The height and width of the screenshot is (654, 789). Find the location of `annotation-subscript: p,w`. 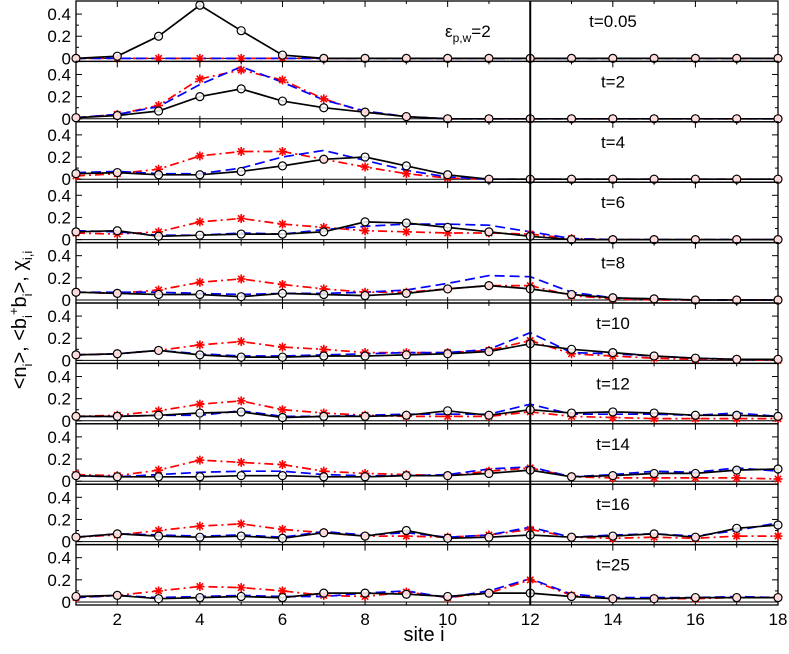

annotation-subscript: p,w is located at coordinates (462, 38).